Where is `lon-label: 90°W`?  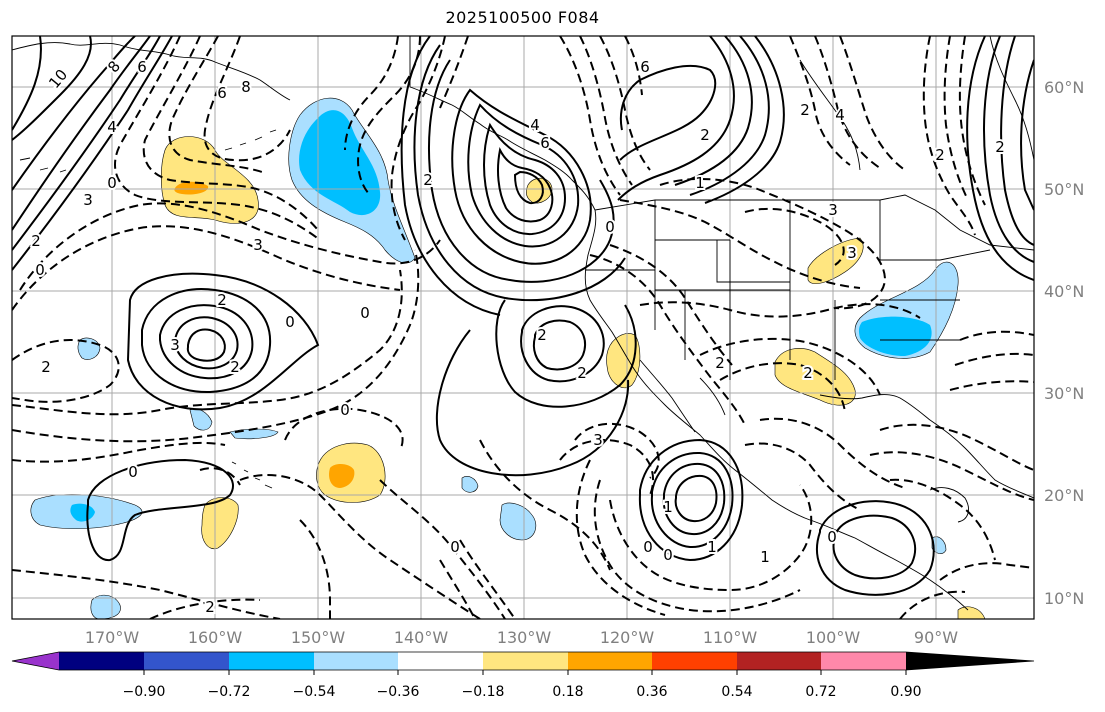
lon-label: 90°W is located at coordinates (936, 637).